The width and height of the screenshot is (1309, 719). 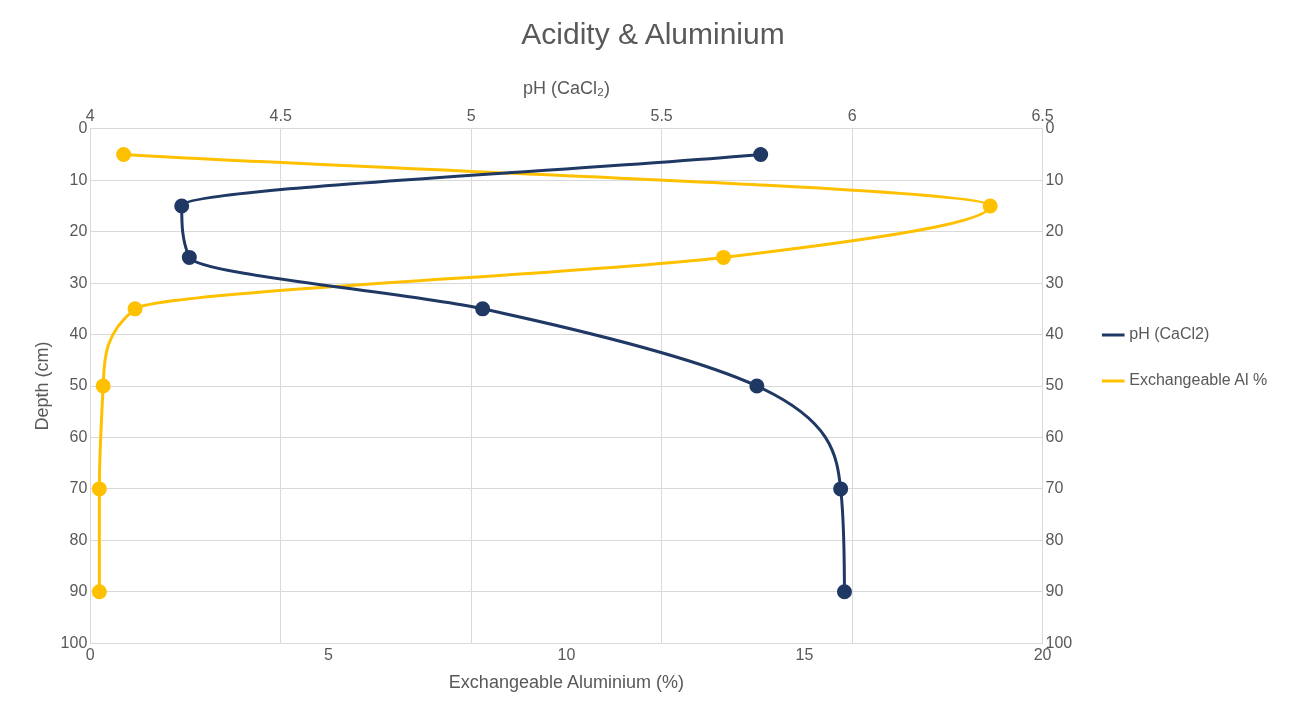 I want to click on y-axis-title: Depth (cm), so click(x=41, y=386).